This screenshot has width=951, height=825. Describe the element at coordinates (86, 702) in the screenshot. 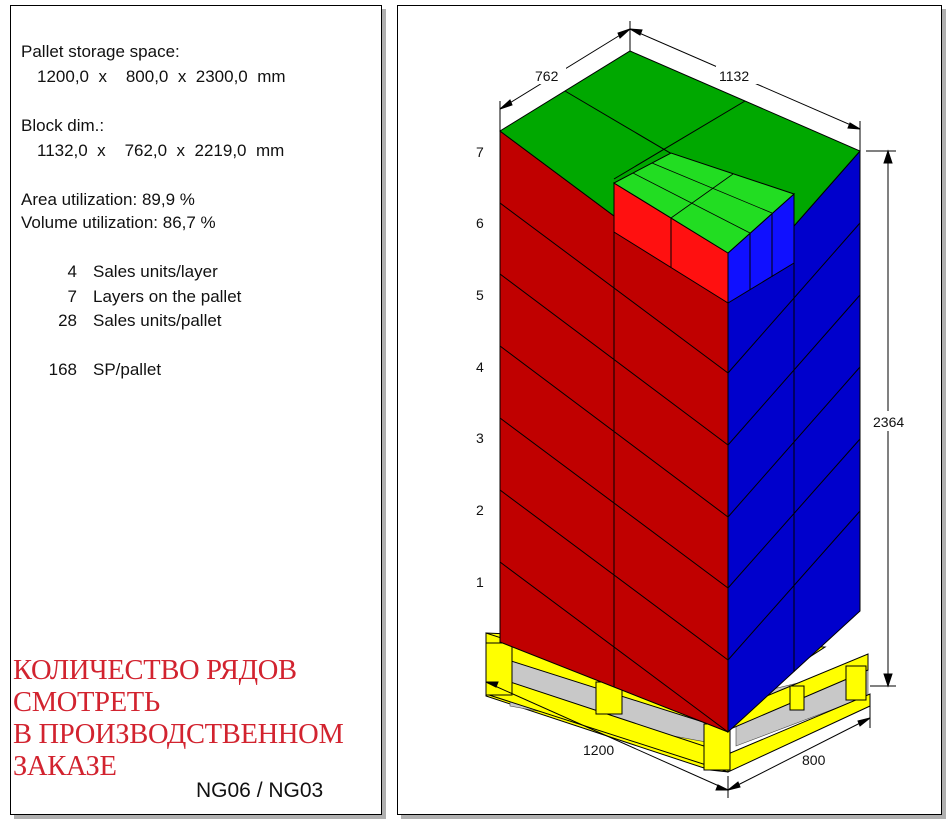

I see `stamp-line: СМОТРЕТЬ` at that location.